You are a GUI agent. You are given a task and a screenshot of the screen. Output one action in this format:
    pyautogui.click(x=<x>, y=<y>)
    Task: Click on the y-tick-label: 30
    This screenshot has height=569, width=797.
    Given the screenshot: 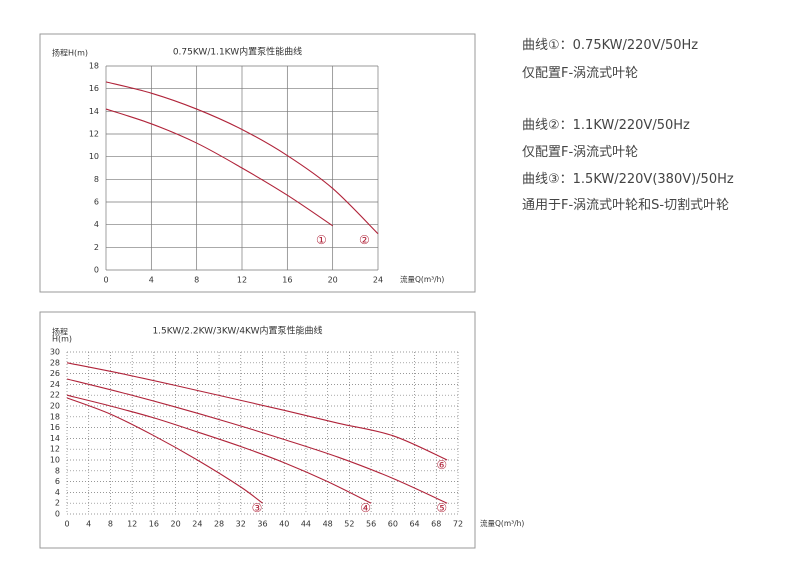 What is the action you would take?
    pyautogui.click(x=55, y=352)
    